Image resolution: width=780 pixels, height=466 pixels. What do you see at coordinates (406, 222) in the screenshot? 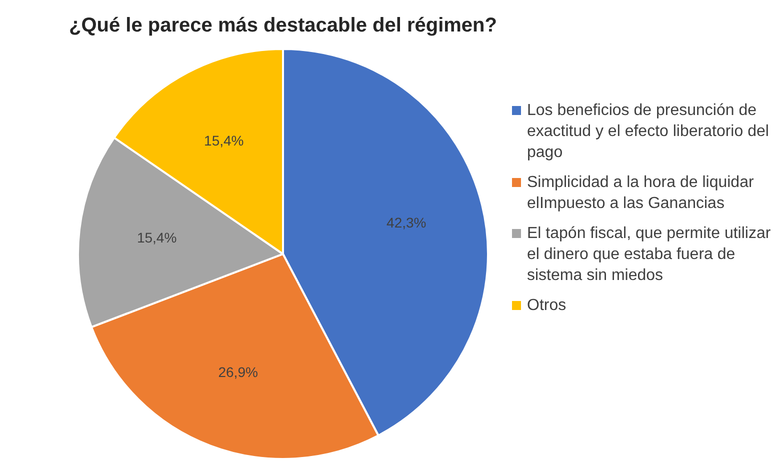
I see `data-label: 42,3%` at bounding box center [406, 222].